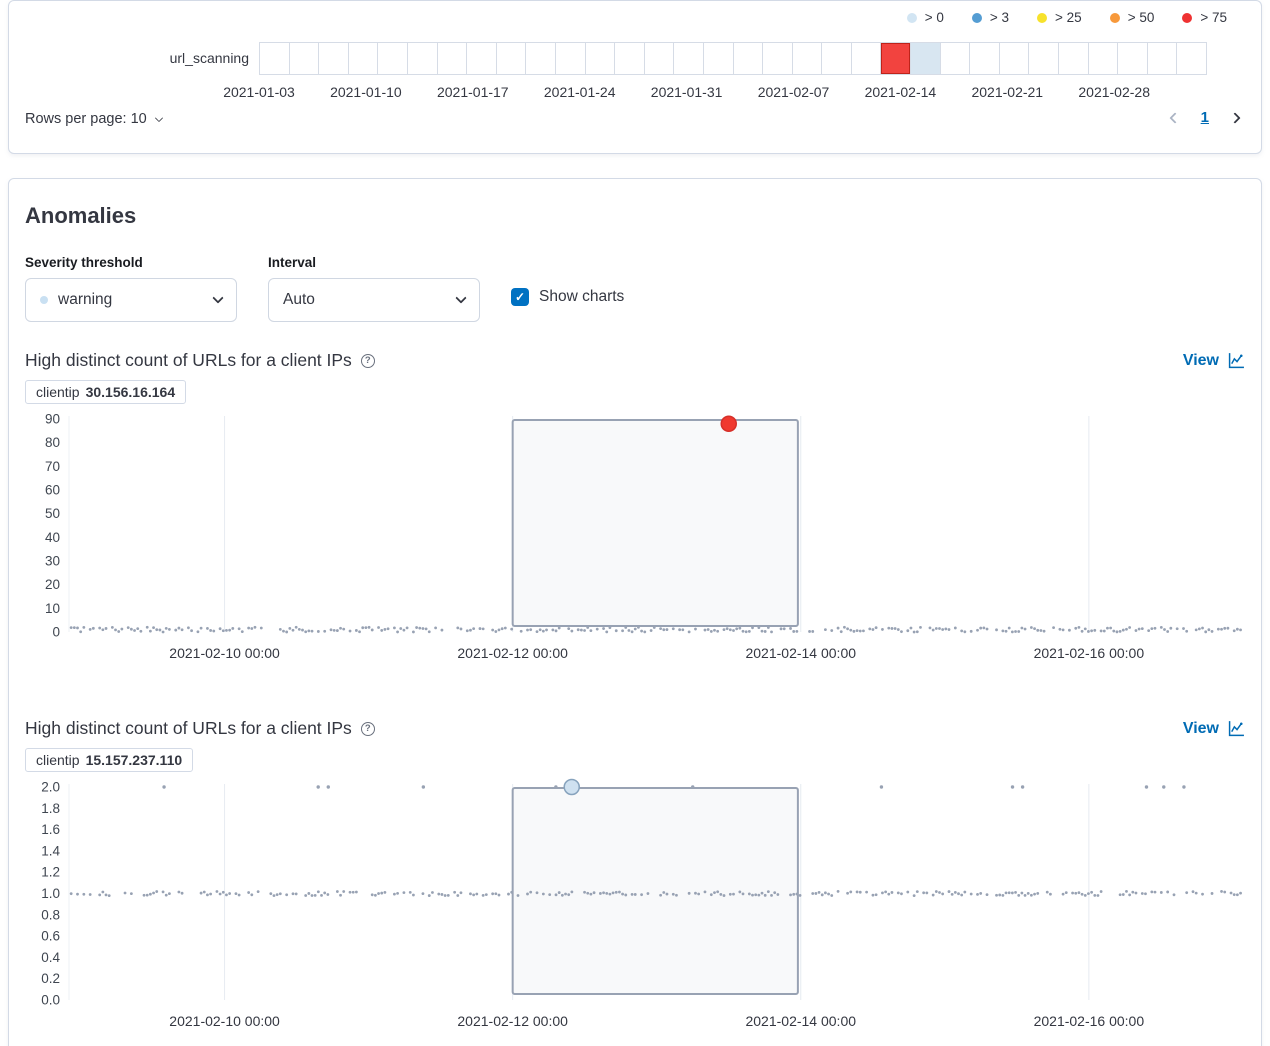 This screenshot has height=1046, width=1270. Describe the element at coordinates (934, 17) in the screenshot. I see `legend-label: > 0` at that location.